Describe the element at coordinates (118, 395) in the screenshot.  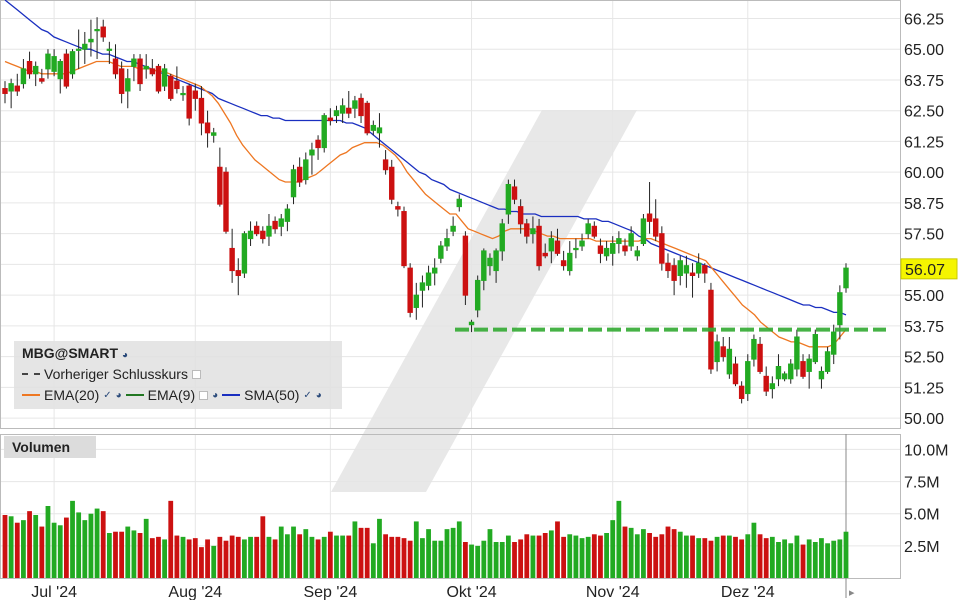
I see `ema20-settings-icon: ◕` at that location.